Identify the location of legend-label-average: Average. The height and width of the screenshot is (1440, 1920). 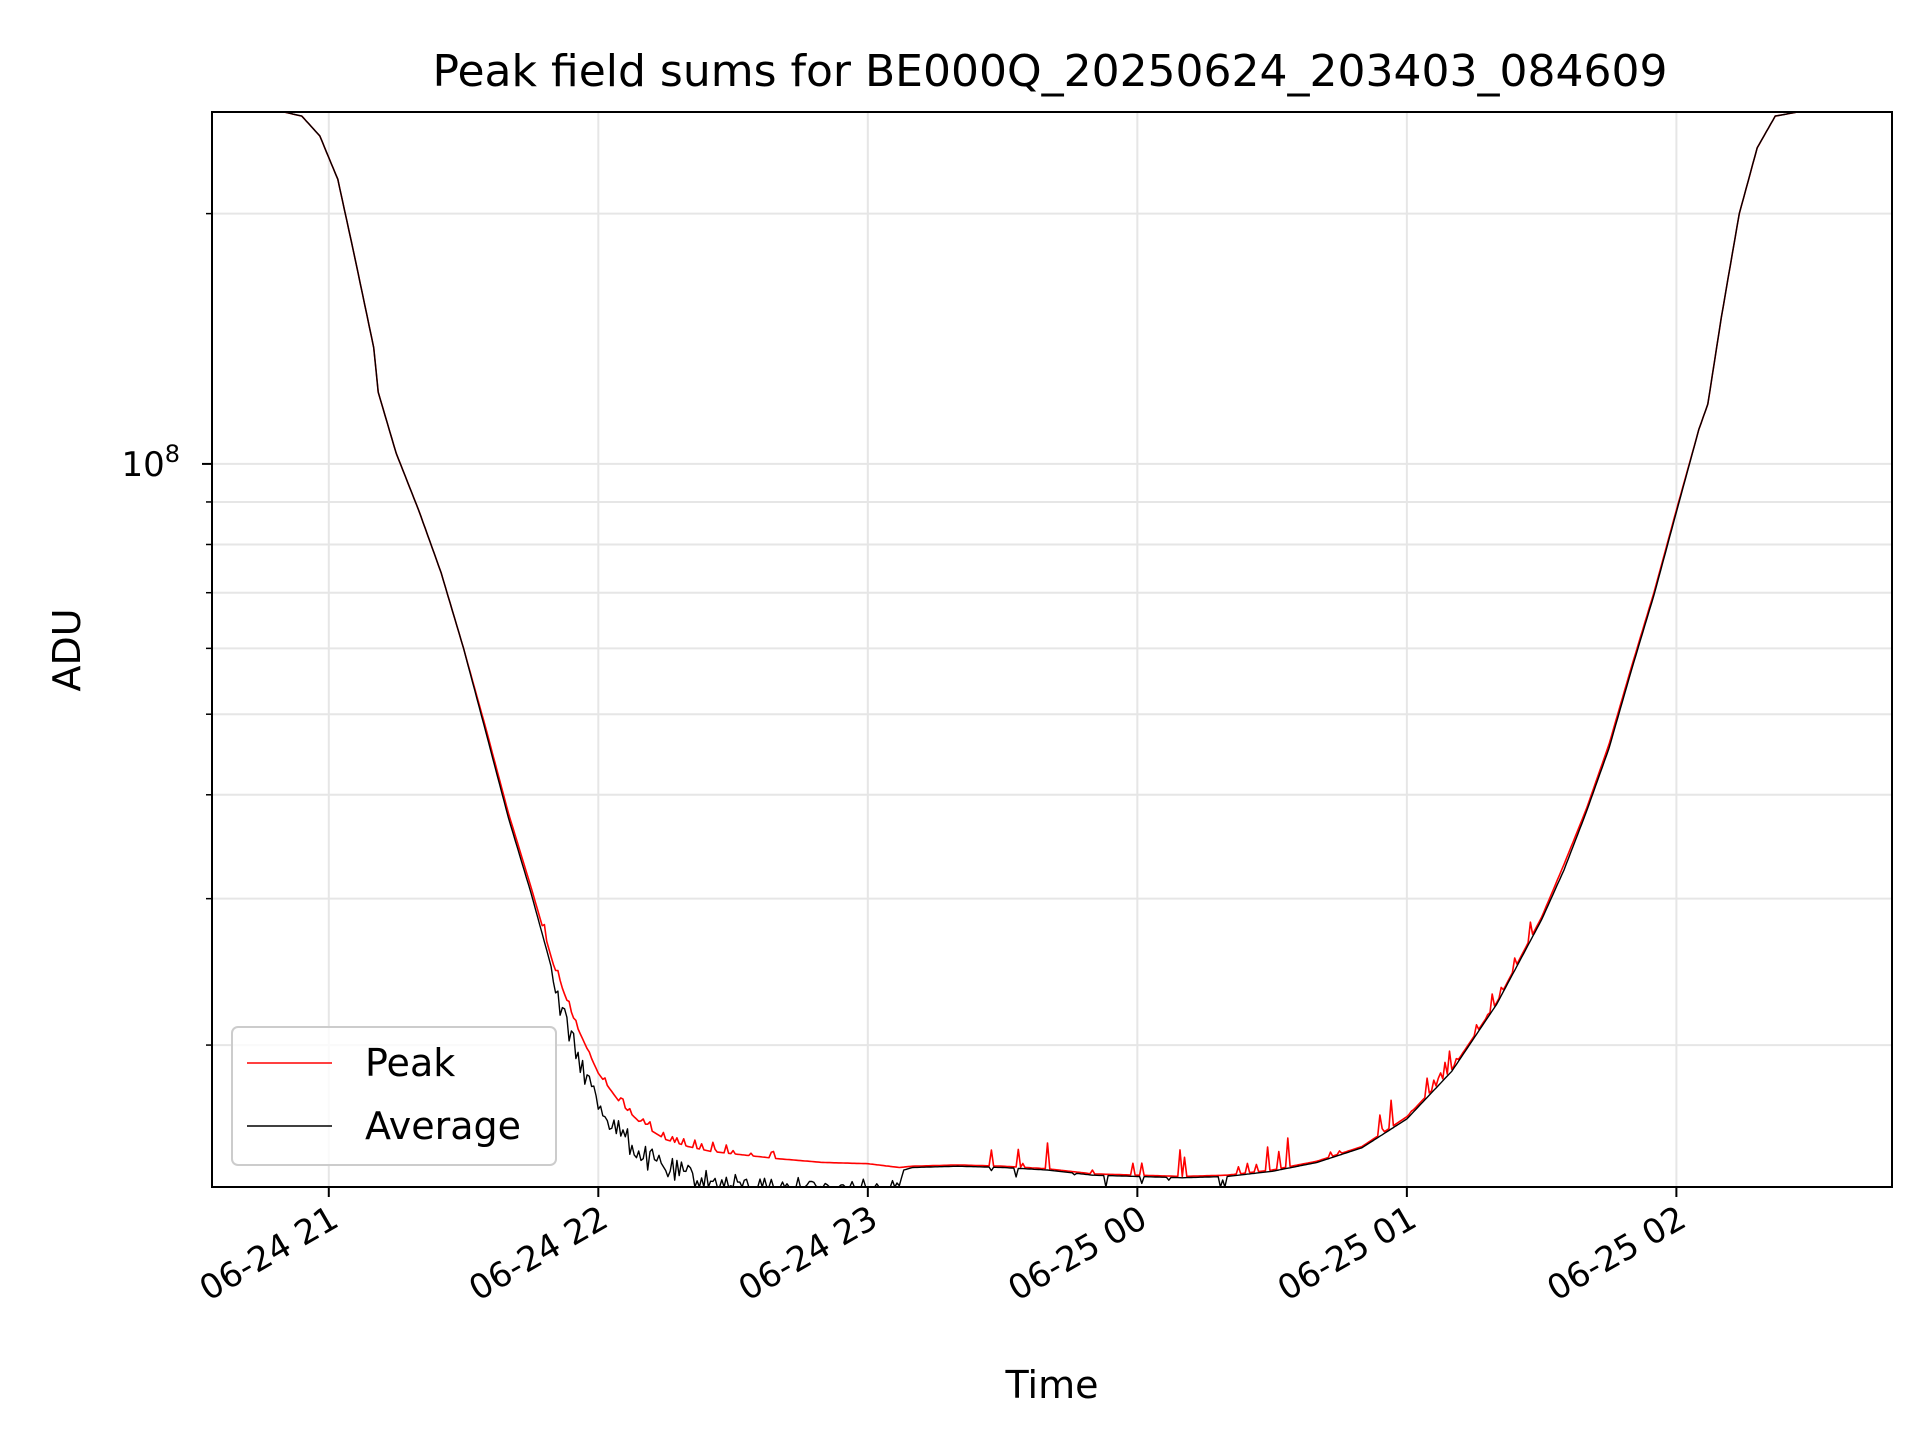
(443, 1126).